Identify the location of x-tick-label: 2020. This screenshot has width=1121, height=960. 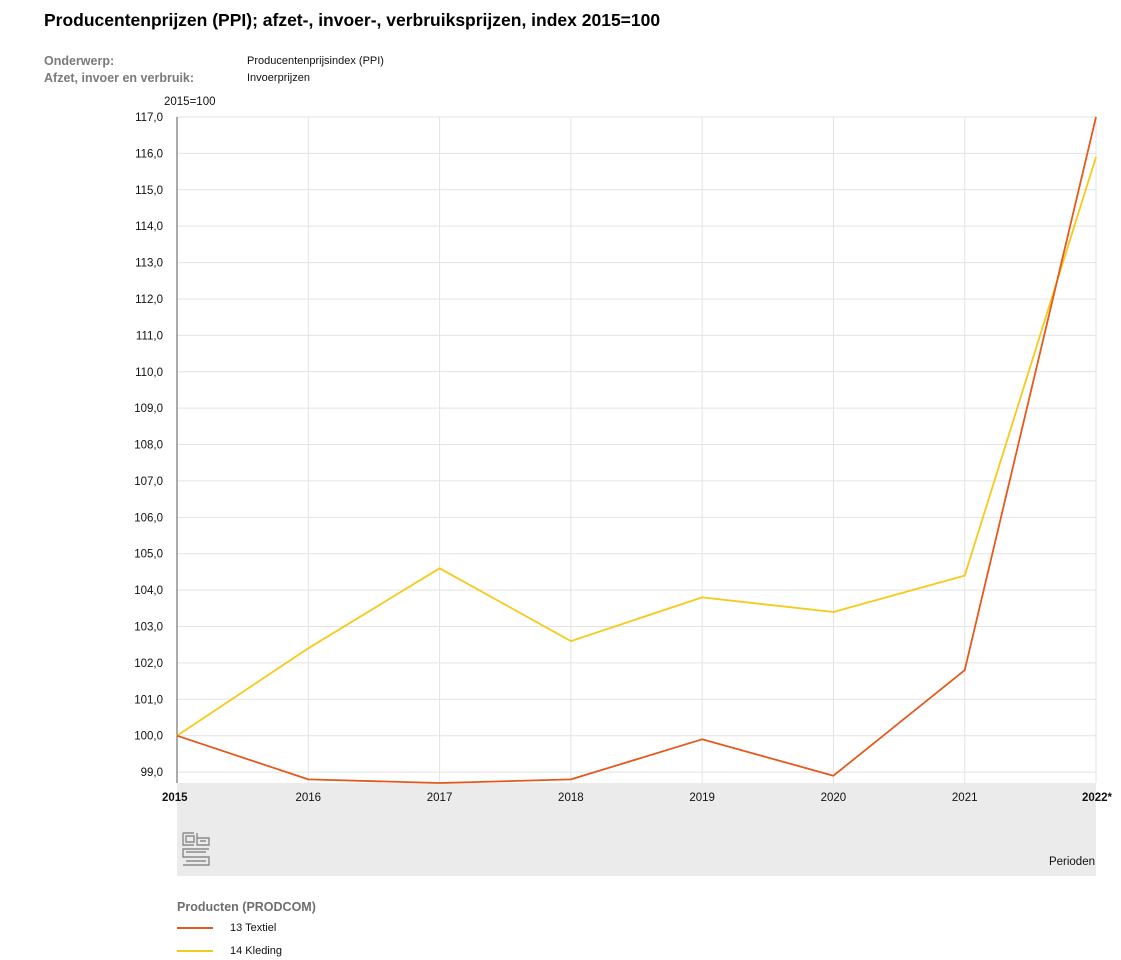
(834, 798).